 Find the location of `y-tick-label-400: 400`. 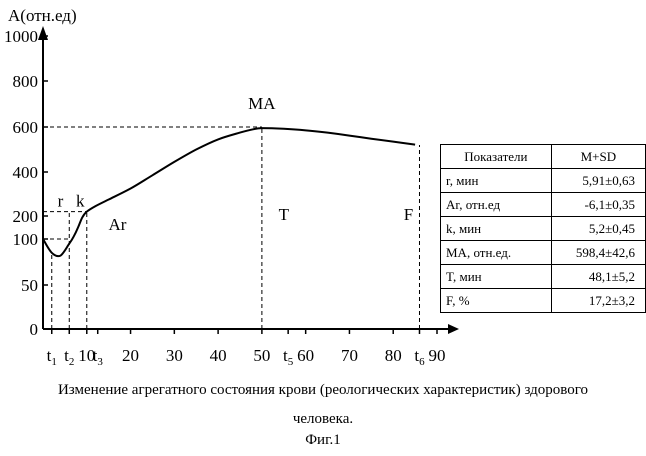

y-tick-label-400: 400 is located at coordinates (26, 172).